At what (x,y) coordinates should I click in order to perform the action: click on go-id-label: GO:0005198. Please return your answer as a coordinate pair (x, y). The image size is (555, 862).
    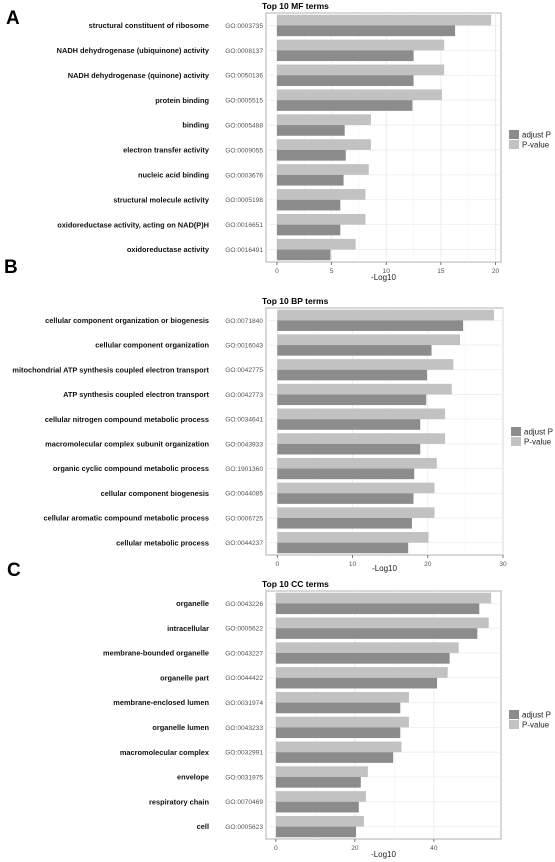
    Looking at the image, I should click on (244, 200).